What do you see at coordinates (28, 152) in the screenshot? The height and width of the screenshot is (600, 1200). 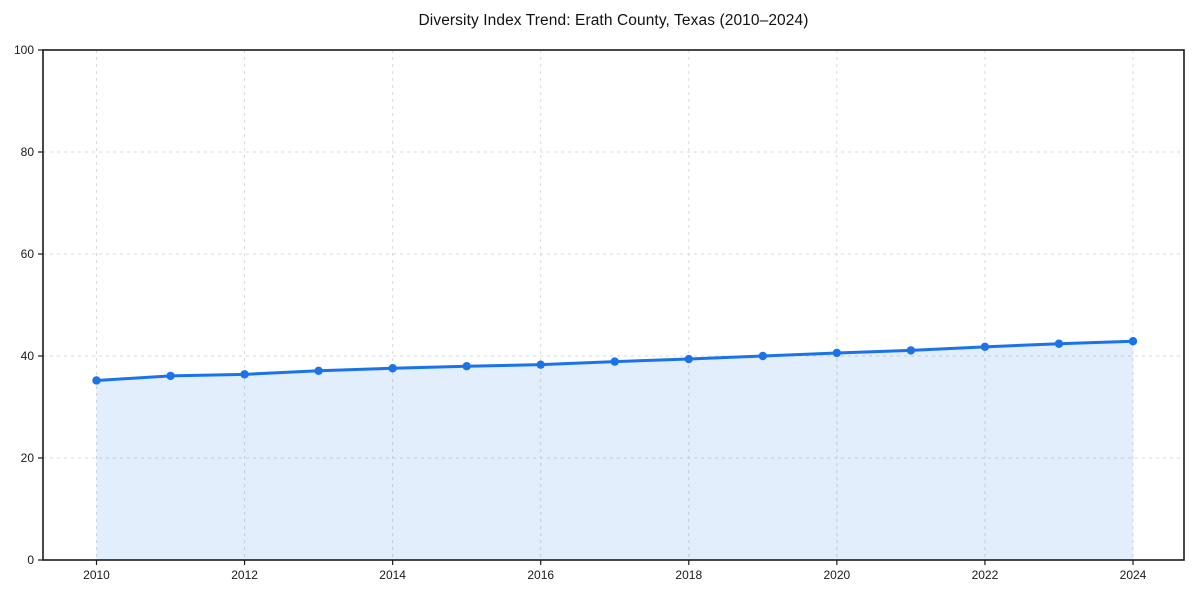 I see `y-tick-label: 80` at bounding box center [28, 152].